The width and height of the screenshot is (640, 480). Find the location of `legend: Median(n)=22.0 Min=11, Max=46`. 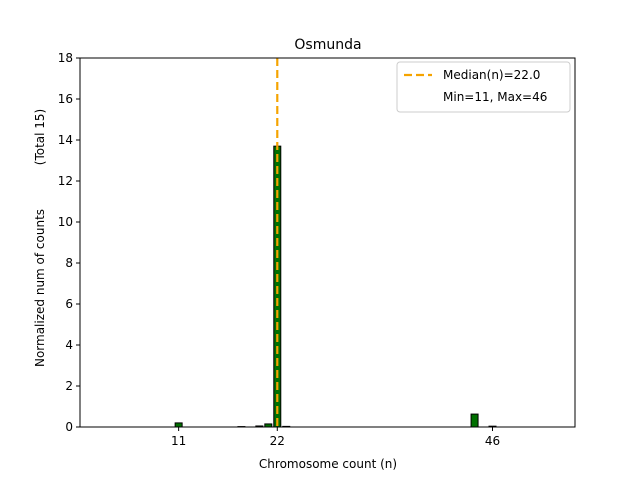

legend: Median(n)=22.0 Min=11, Max=46 is located at coordinates (483, 87).